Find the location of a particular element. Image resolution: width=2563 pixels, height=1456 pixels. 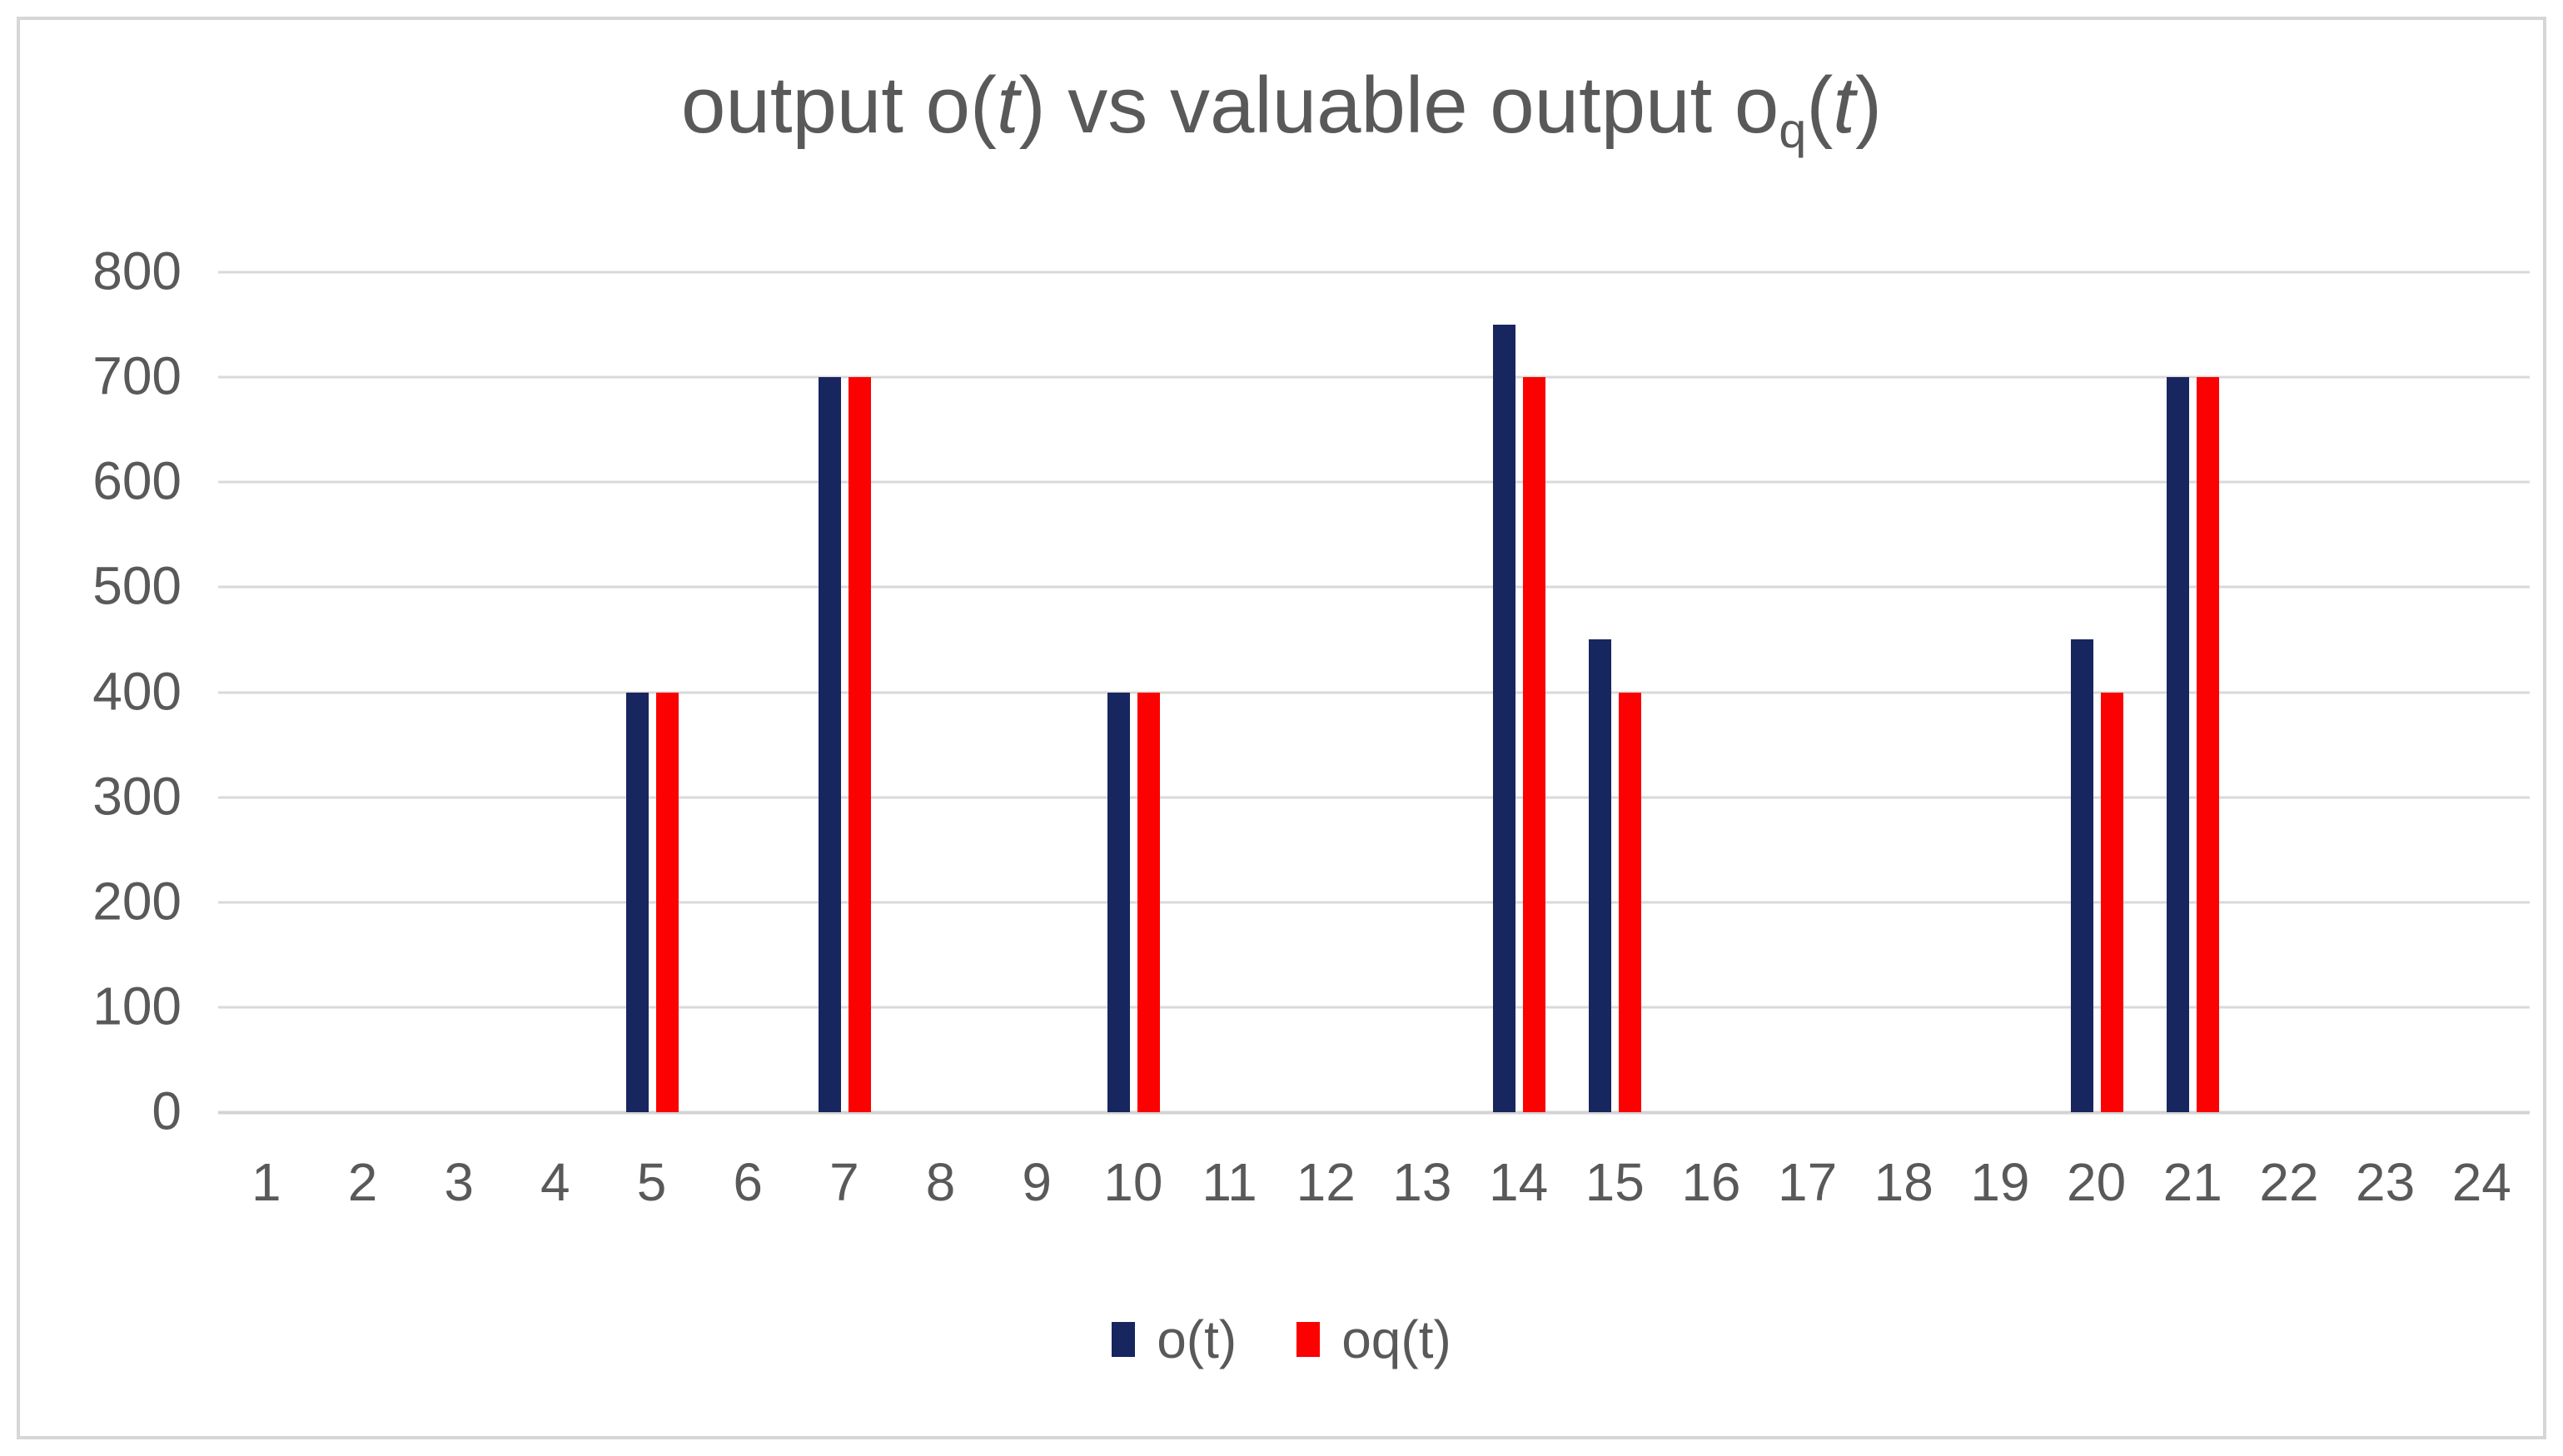

x-axis: 1 2 3 4 5 6 7 8 9 10 11 12 13 14 15 16 17 18 19 20 21 22 23 24 is located at coordinates (1374, 1182).